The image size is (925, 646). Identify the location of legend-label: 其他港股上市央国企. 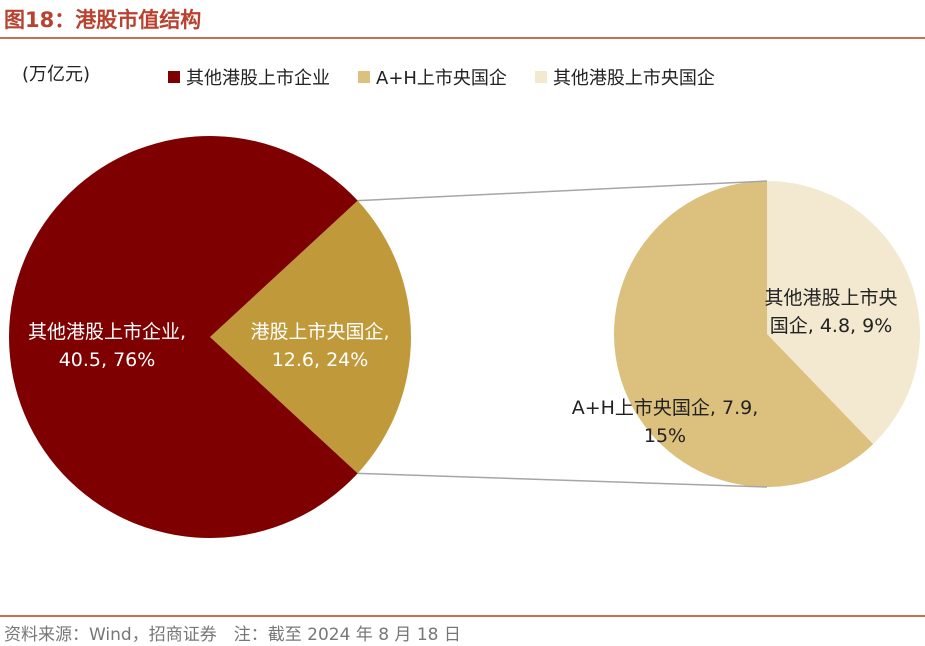
(633, 78).